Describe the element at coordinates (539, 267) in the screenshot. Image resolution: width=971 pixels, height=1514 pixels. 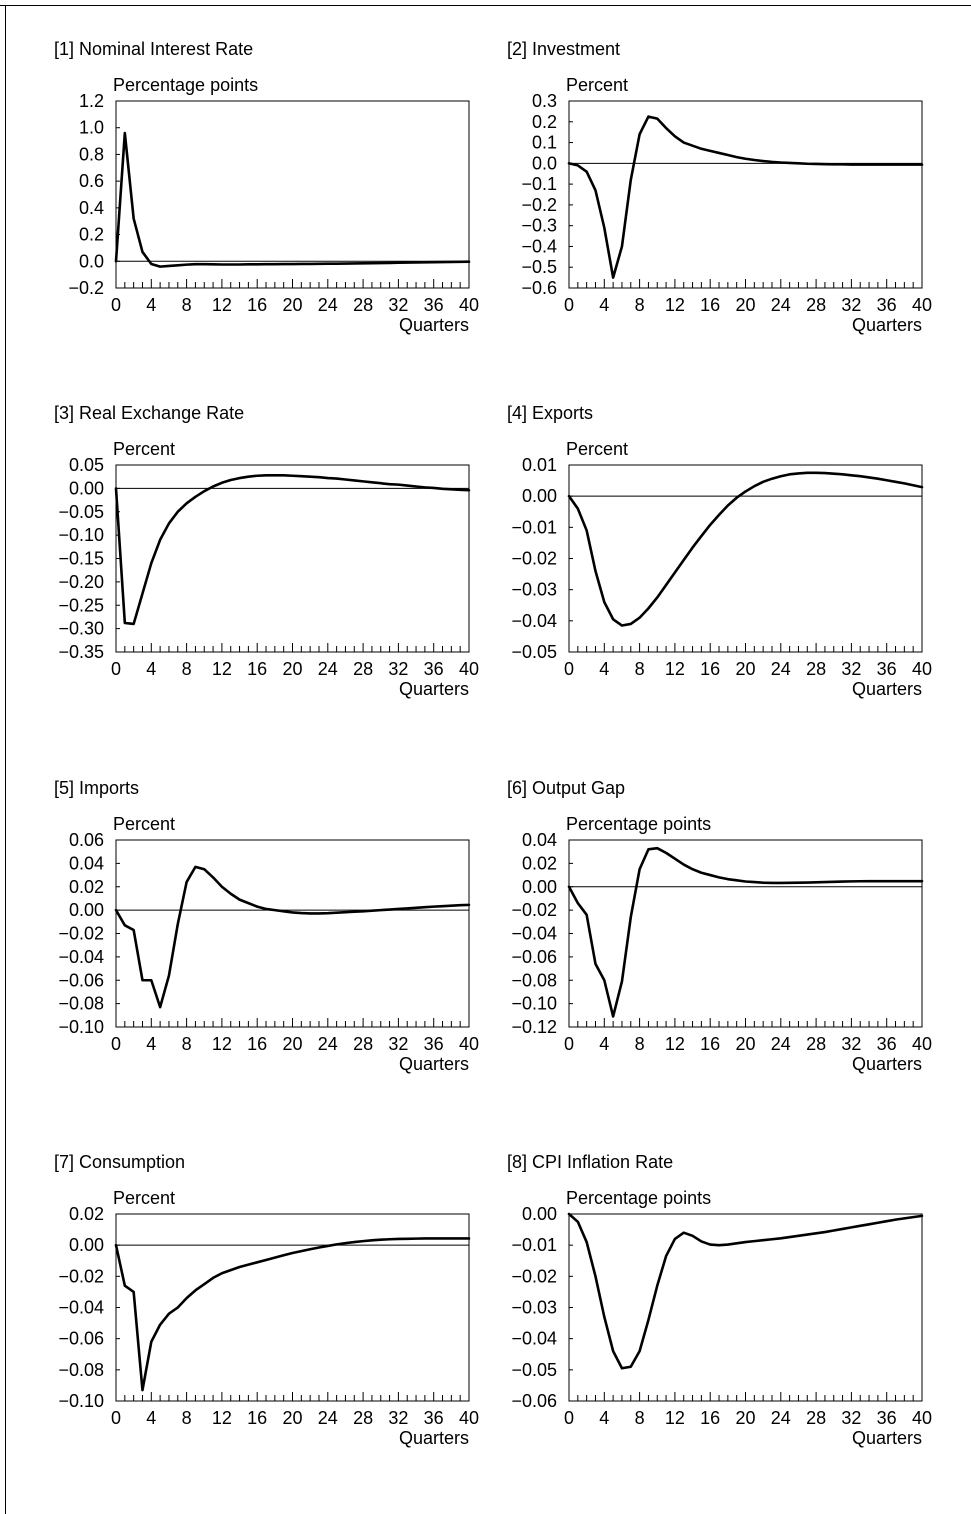
I see `y-tick-label: −0.5` at that location.